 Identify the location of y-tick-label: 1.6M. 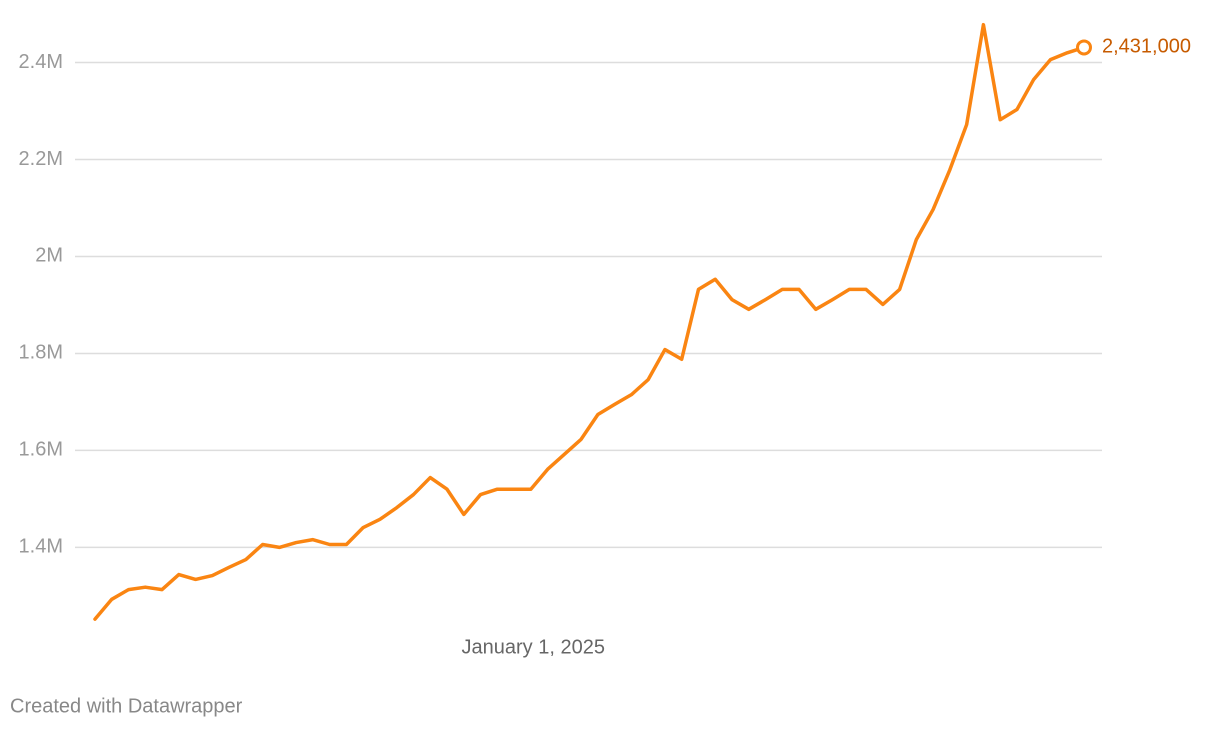
(41, 450).